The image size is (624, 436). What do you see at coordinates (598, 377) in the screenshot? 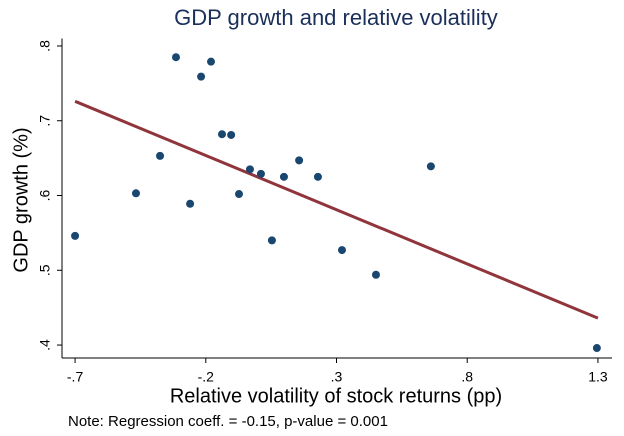
I see `x-tick-label: 1.3` at bounding box center [598, 377].